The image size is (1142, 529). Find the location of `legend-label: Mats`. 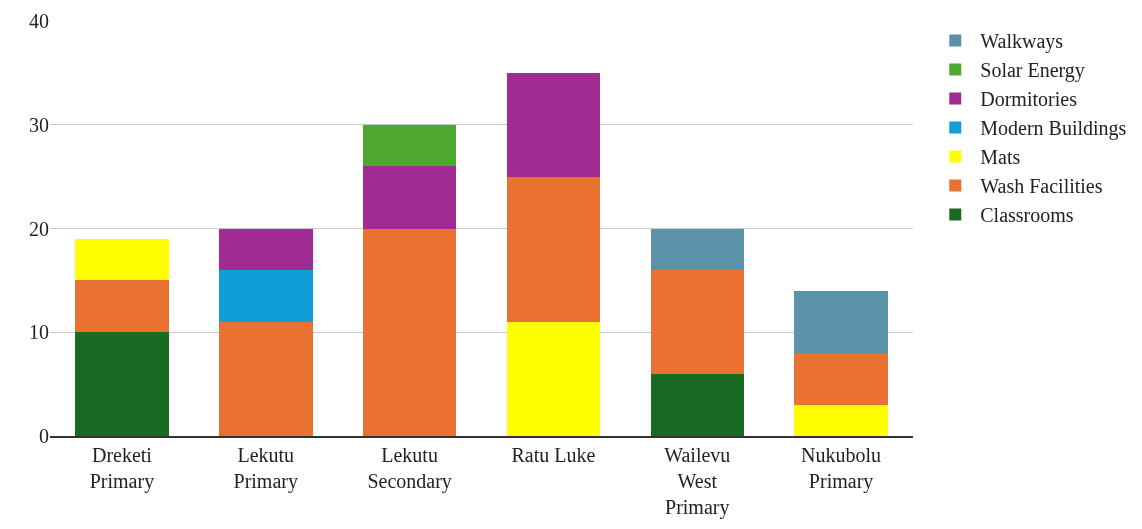

legend-label: Mats is located at coordinates (1000, 157).